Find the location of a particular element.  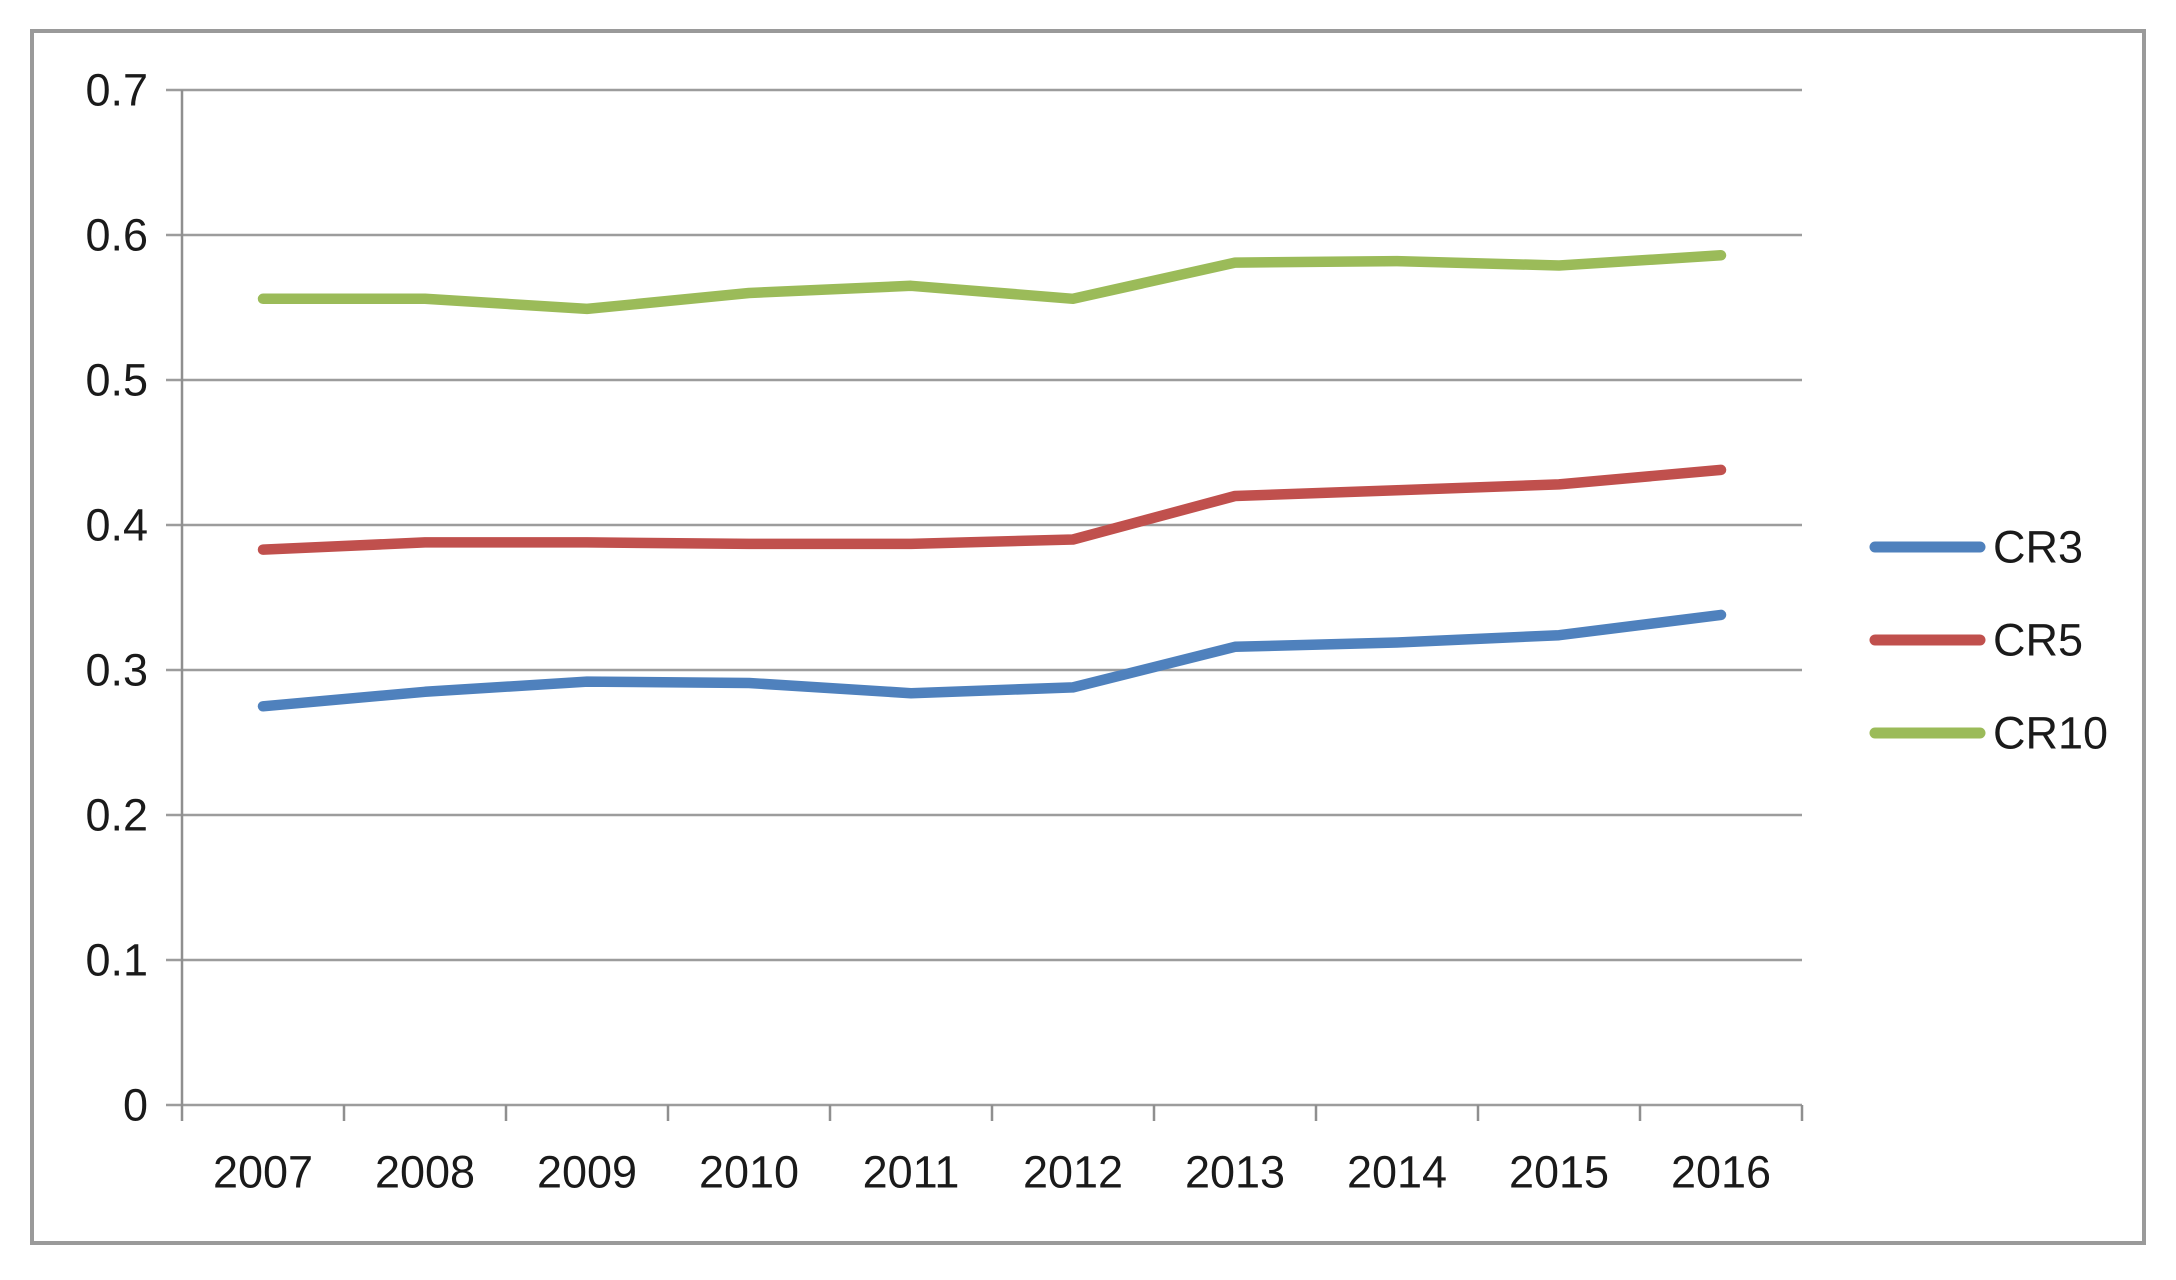

y-tick-label: 0.2 is located at coordinates (116, 815).